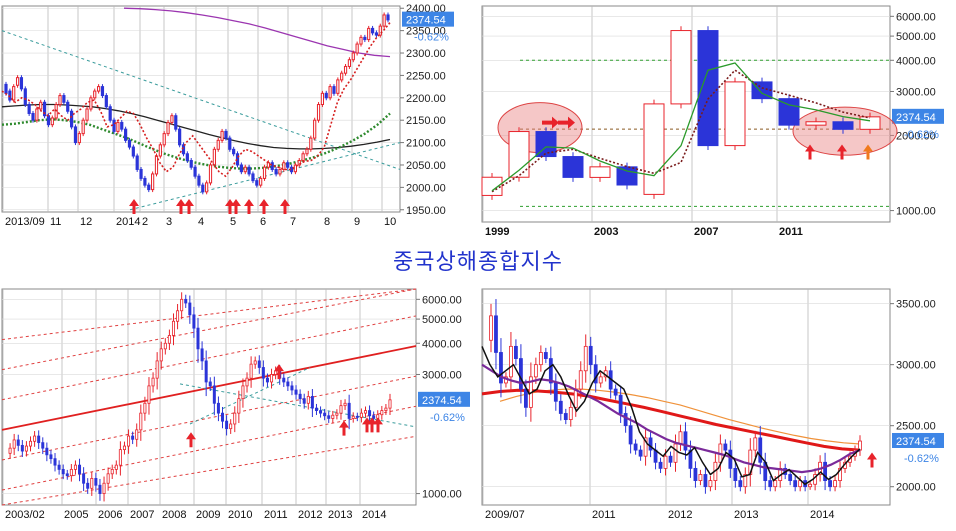 The width and height of the screenshot is (956, 531). I want to click on right-arrow, so click(566, 122).